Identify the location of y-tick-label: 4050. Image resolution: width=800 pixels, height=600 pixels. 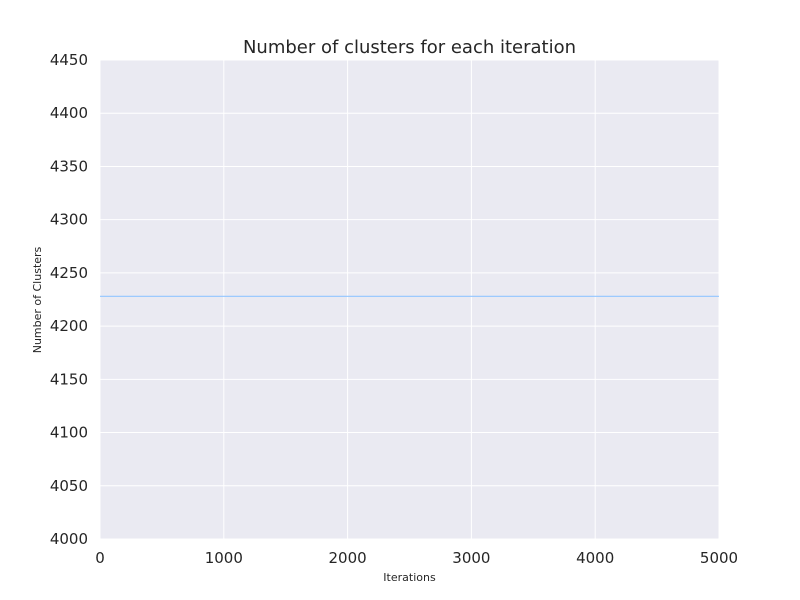
(69, 486).